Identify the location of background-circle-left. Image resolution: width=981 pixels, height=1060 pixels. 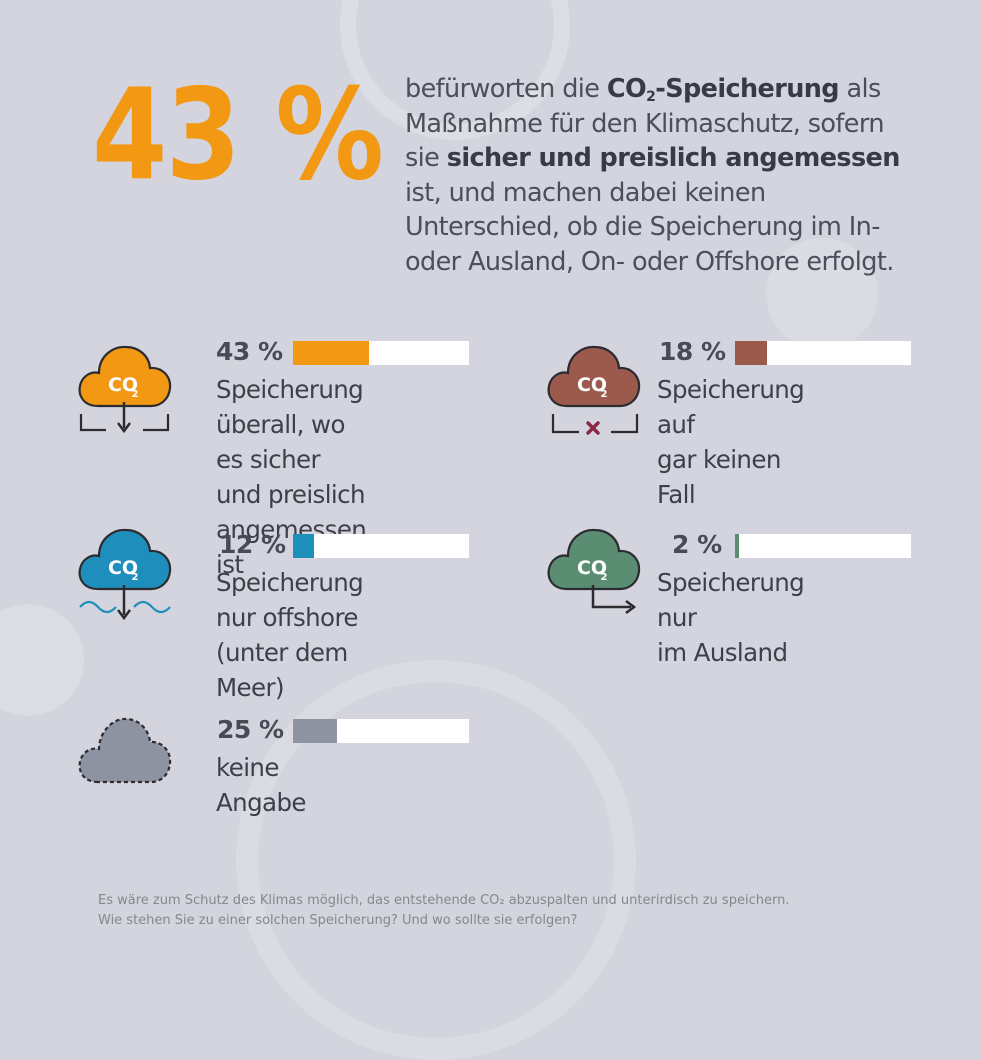
(42, 660).